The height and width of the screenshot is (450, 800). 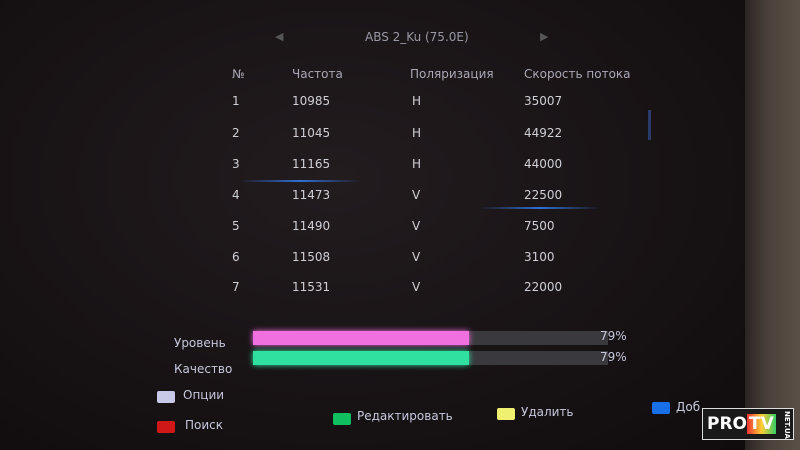 I want to click on row-frequency: 11473, so click(x=311, y=195).